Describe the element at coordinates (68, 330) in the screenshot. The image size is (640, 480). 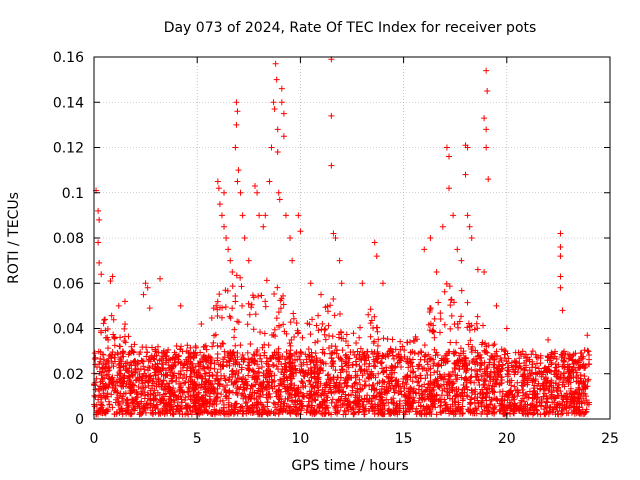
I see `y-tick-label: 0.04` at that location.